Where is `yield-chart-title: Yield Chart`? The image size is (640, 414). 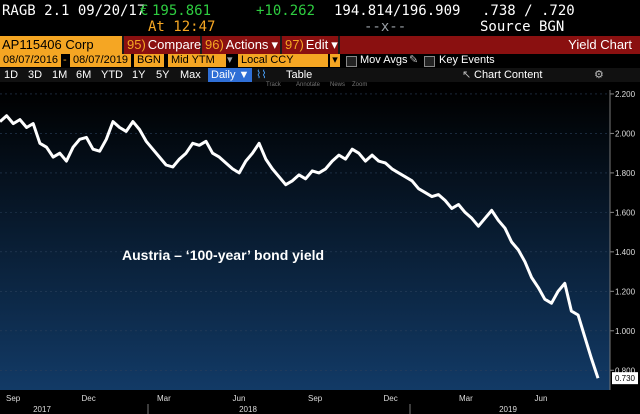 yield-chart-title: Yield Chart is located at coordinates (490, 45).